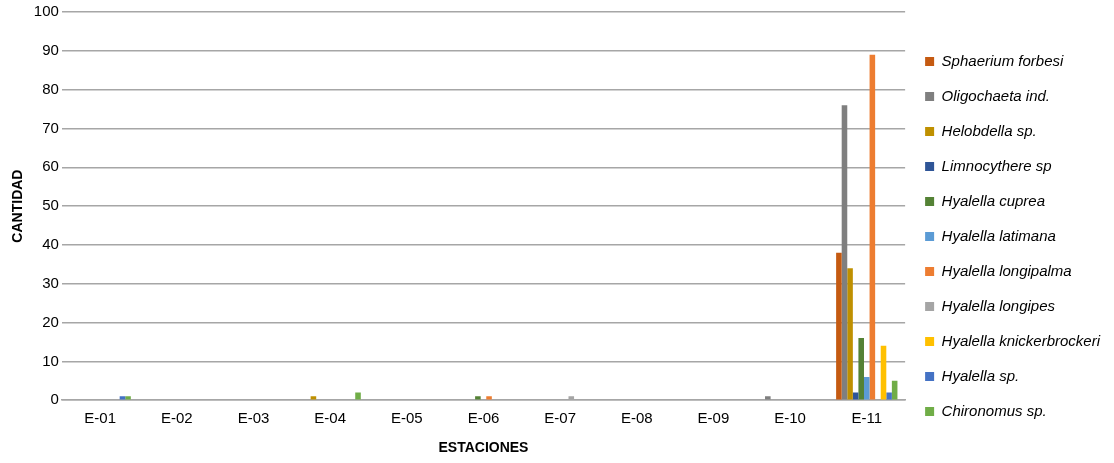 This screenshot has height=463, width=1114. What do you see at coordinates (996, 165) in the screenshot?
I see `legend-label: Limnocythere sp` at bounding box center [996, 165].